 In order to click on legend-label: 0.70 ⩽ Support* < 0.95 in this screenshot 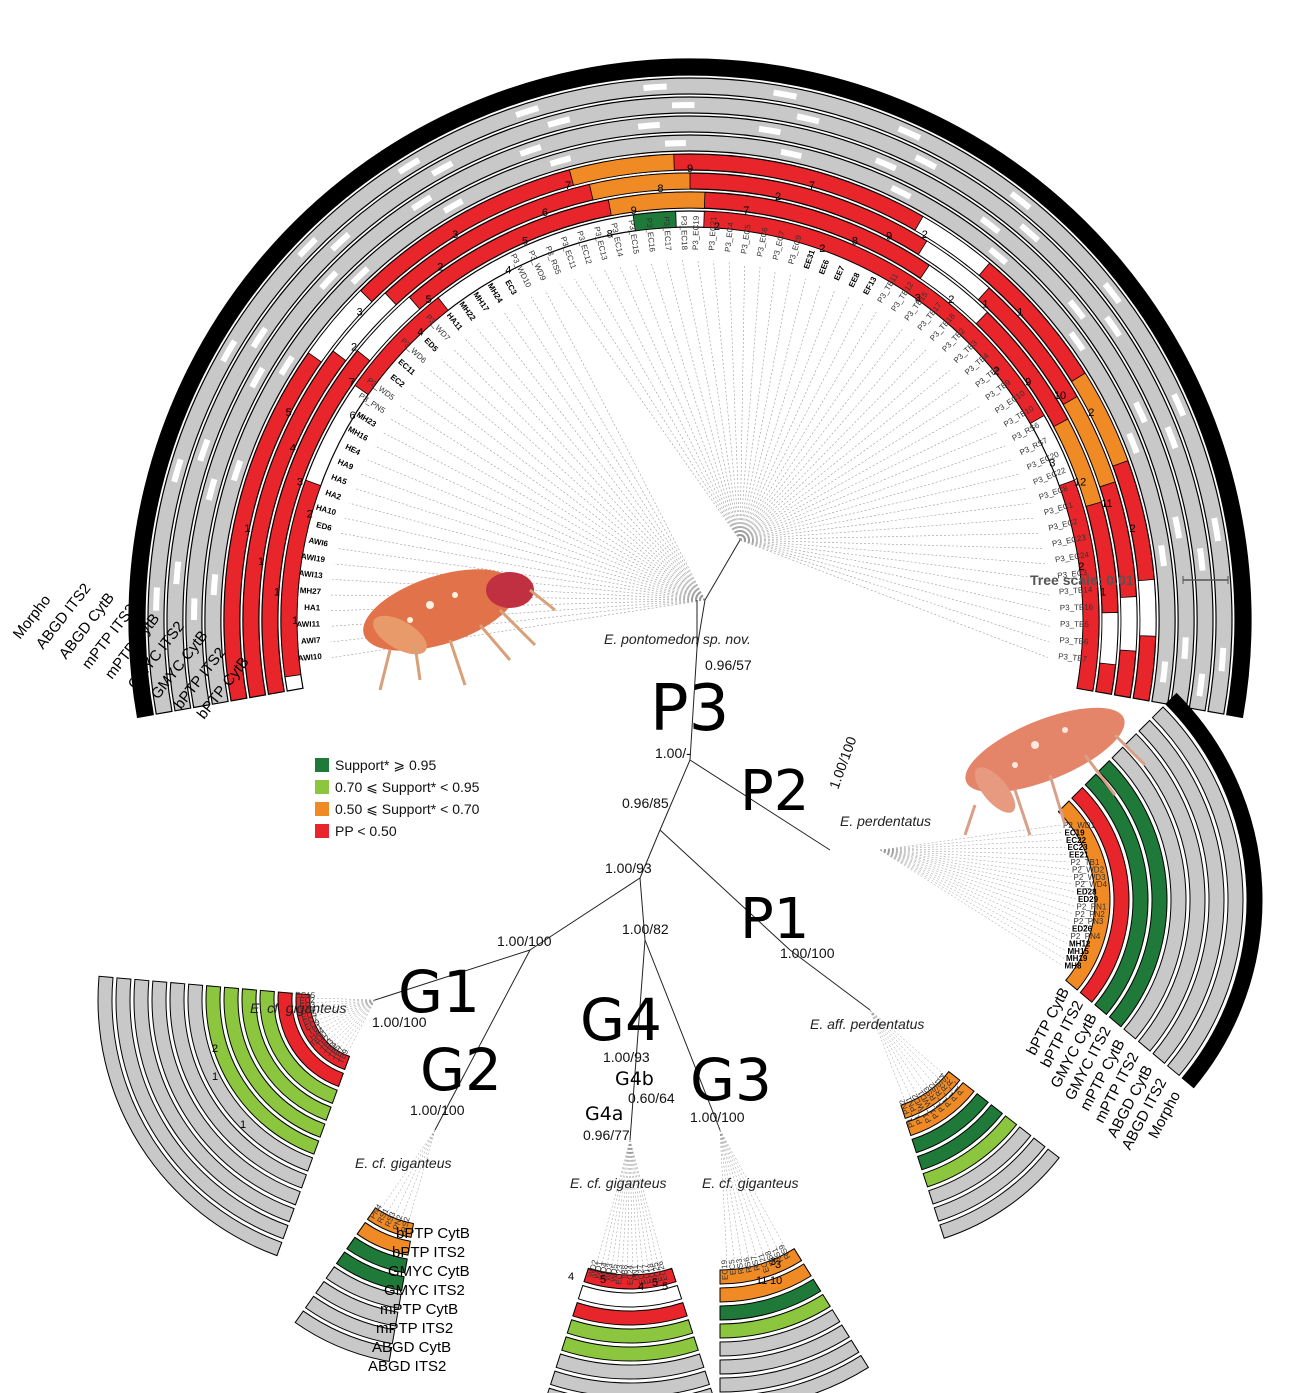, I will do `click(407, 787)`.